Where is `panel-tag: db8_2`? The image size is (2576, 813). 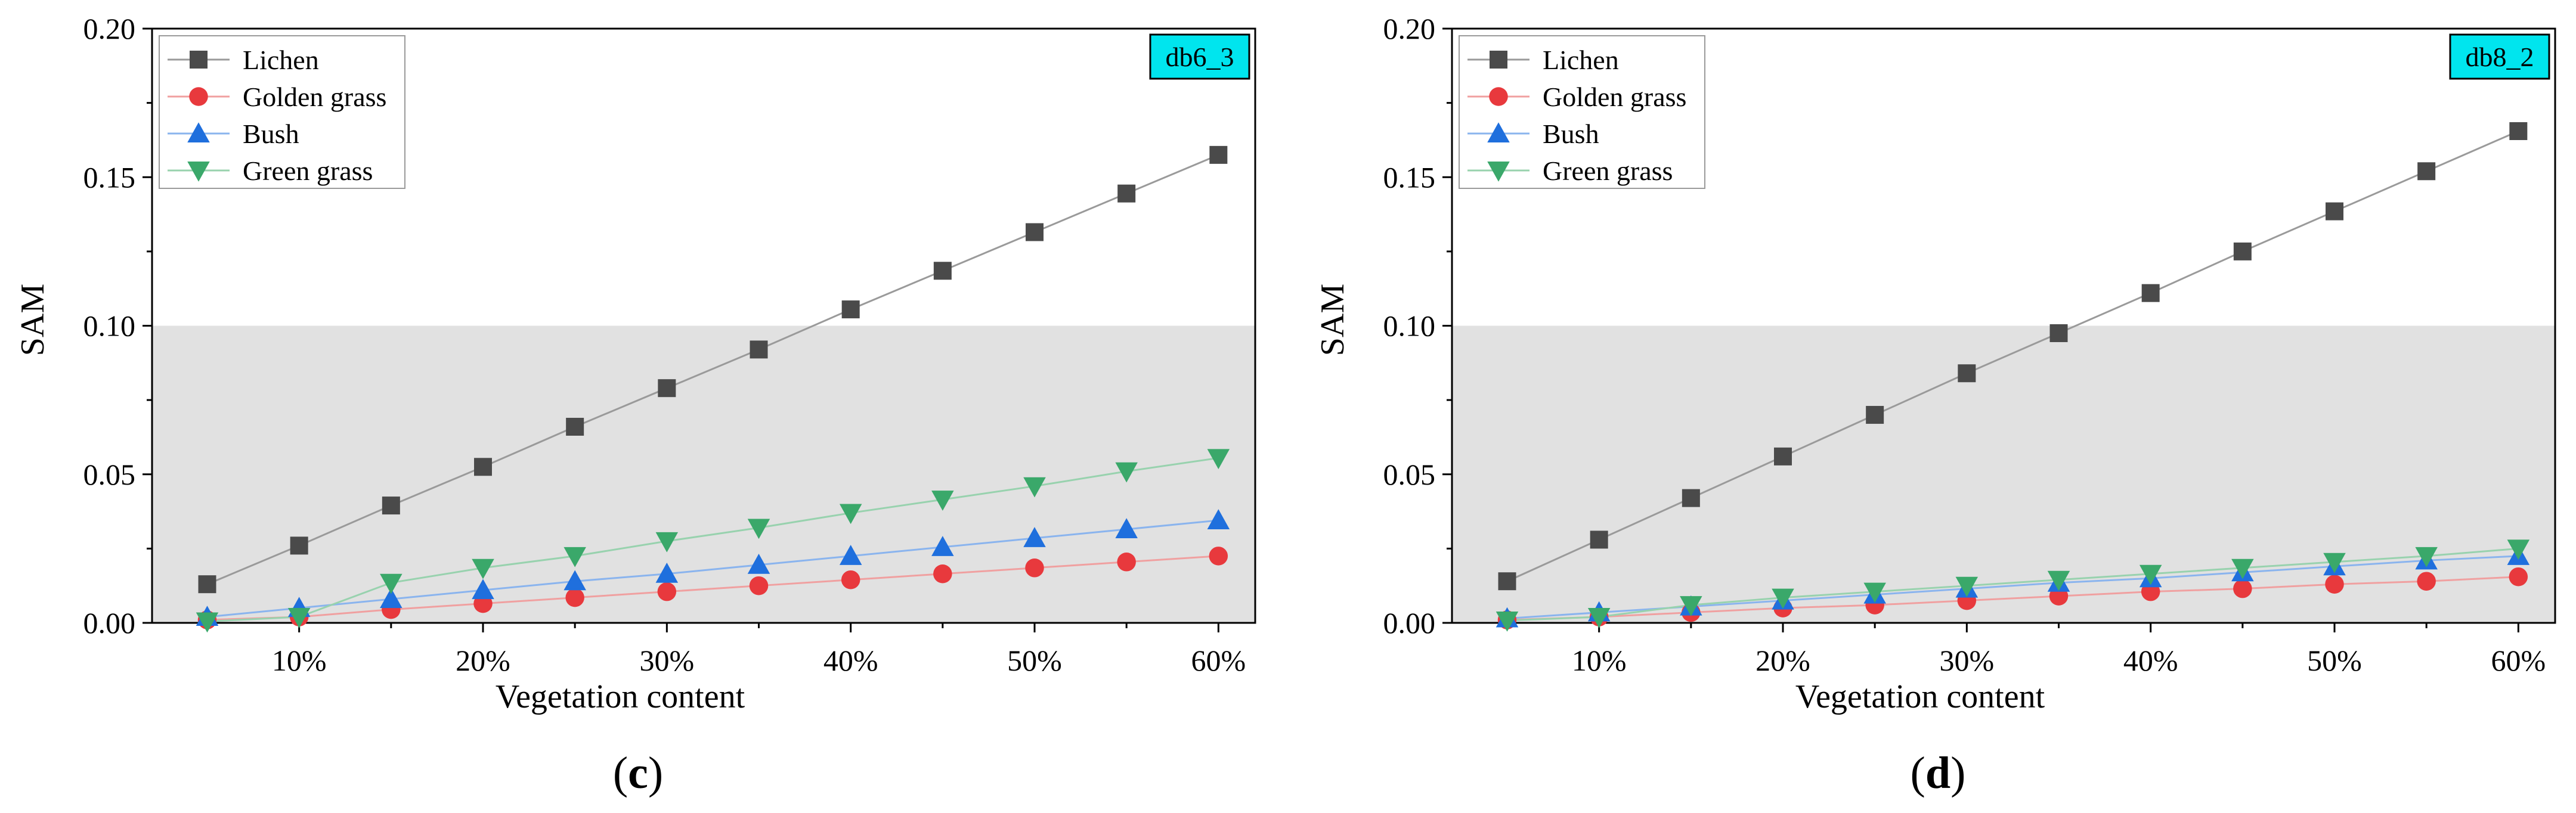
panel-tag: db8_2 is located at coordinates (2500, 57).